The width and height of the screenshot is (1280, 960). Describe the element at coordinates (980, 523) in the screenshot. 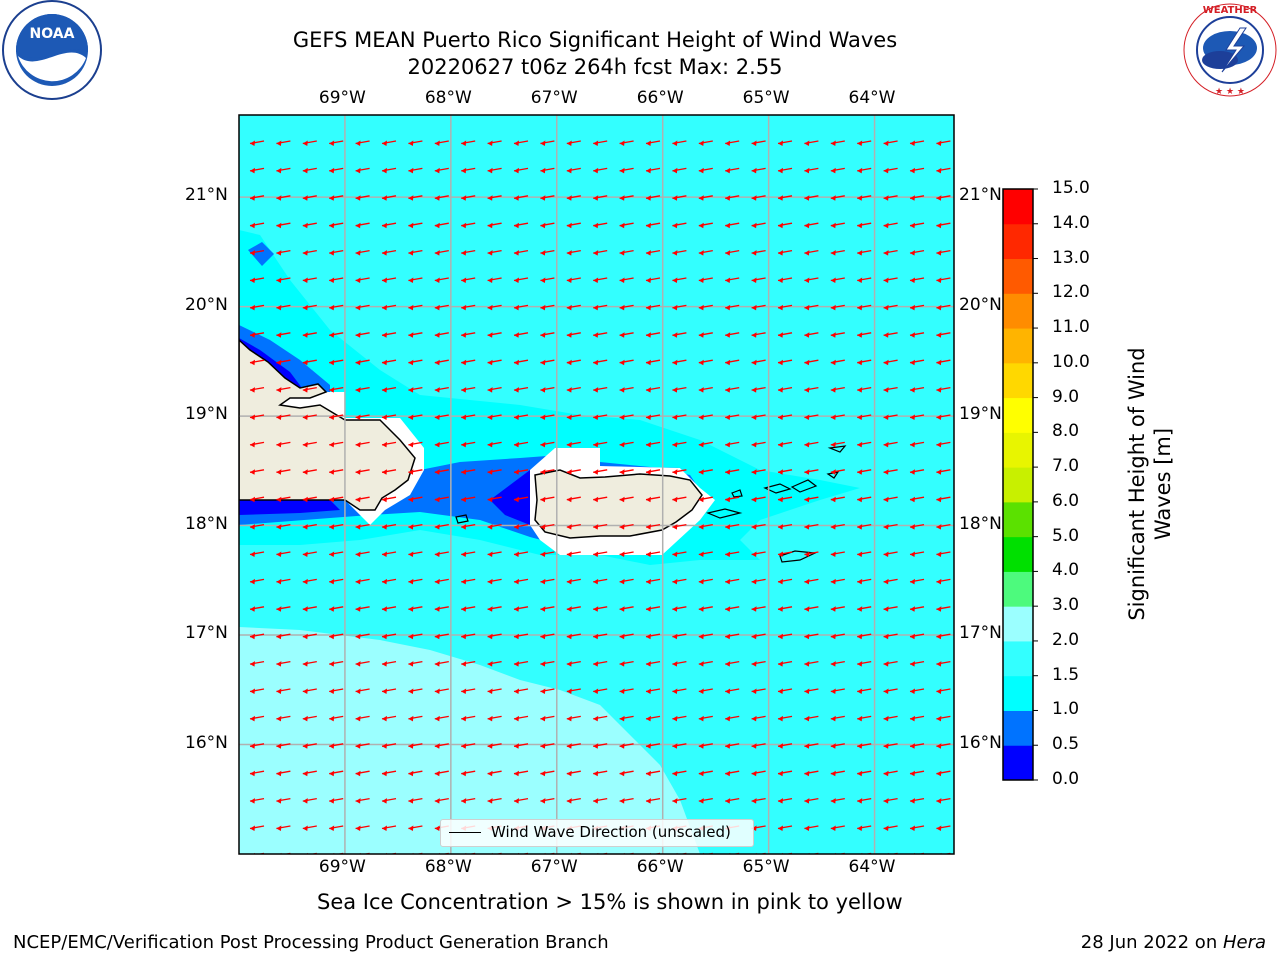

I see `lat-label-right: 18°N` at that location.